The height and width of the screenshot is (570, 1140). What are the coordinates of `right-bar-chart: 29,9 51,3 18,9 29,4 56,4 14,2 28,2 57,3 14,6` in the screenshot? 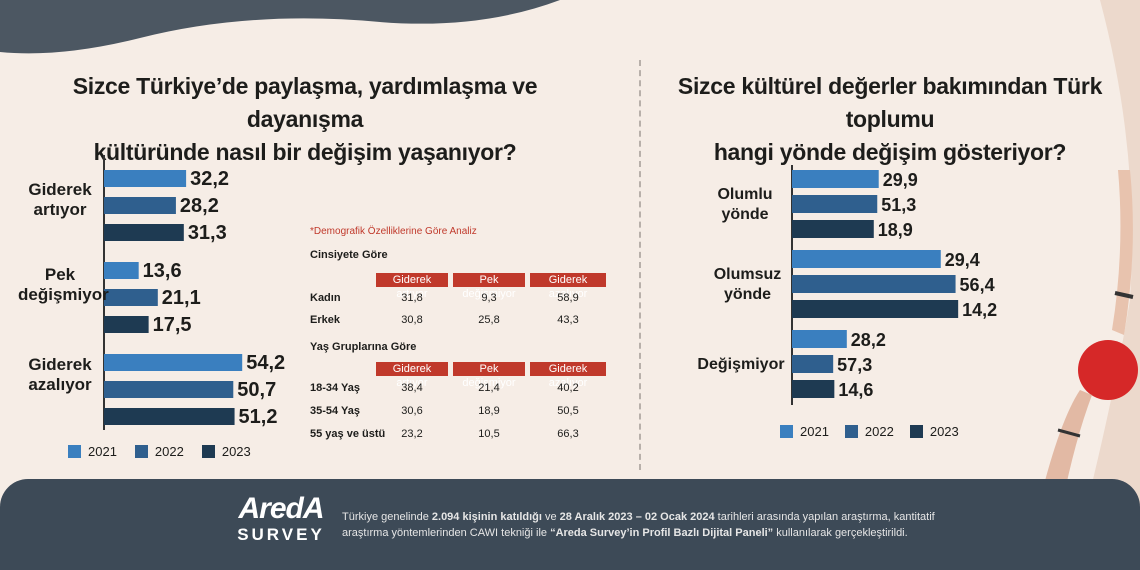 It's located at (894, 285).